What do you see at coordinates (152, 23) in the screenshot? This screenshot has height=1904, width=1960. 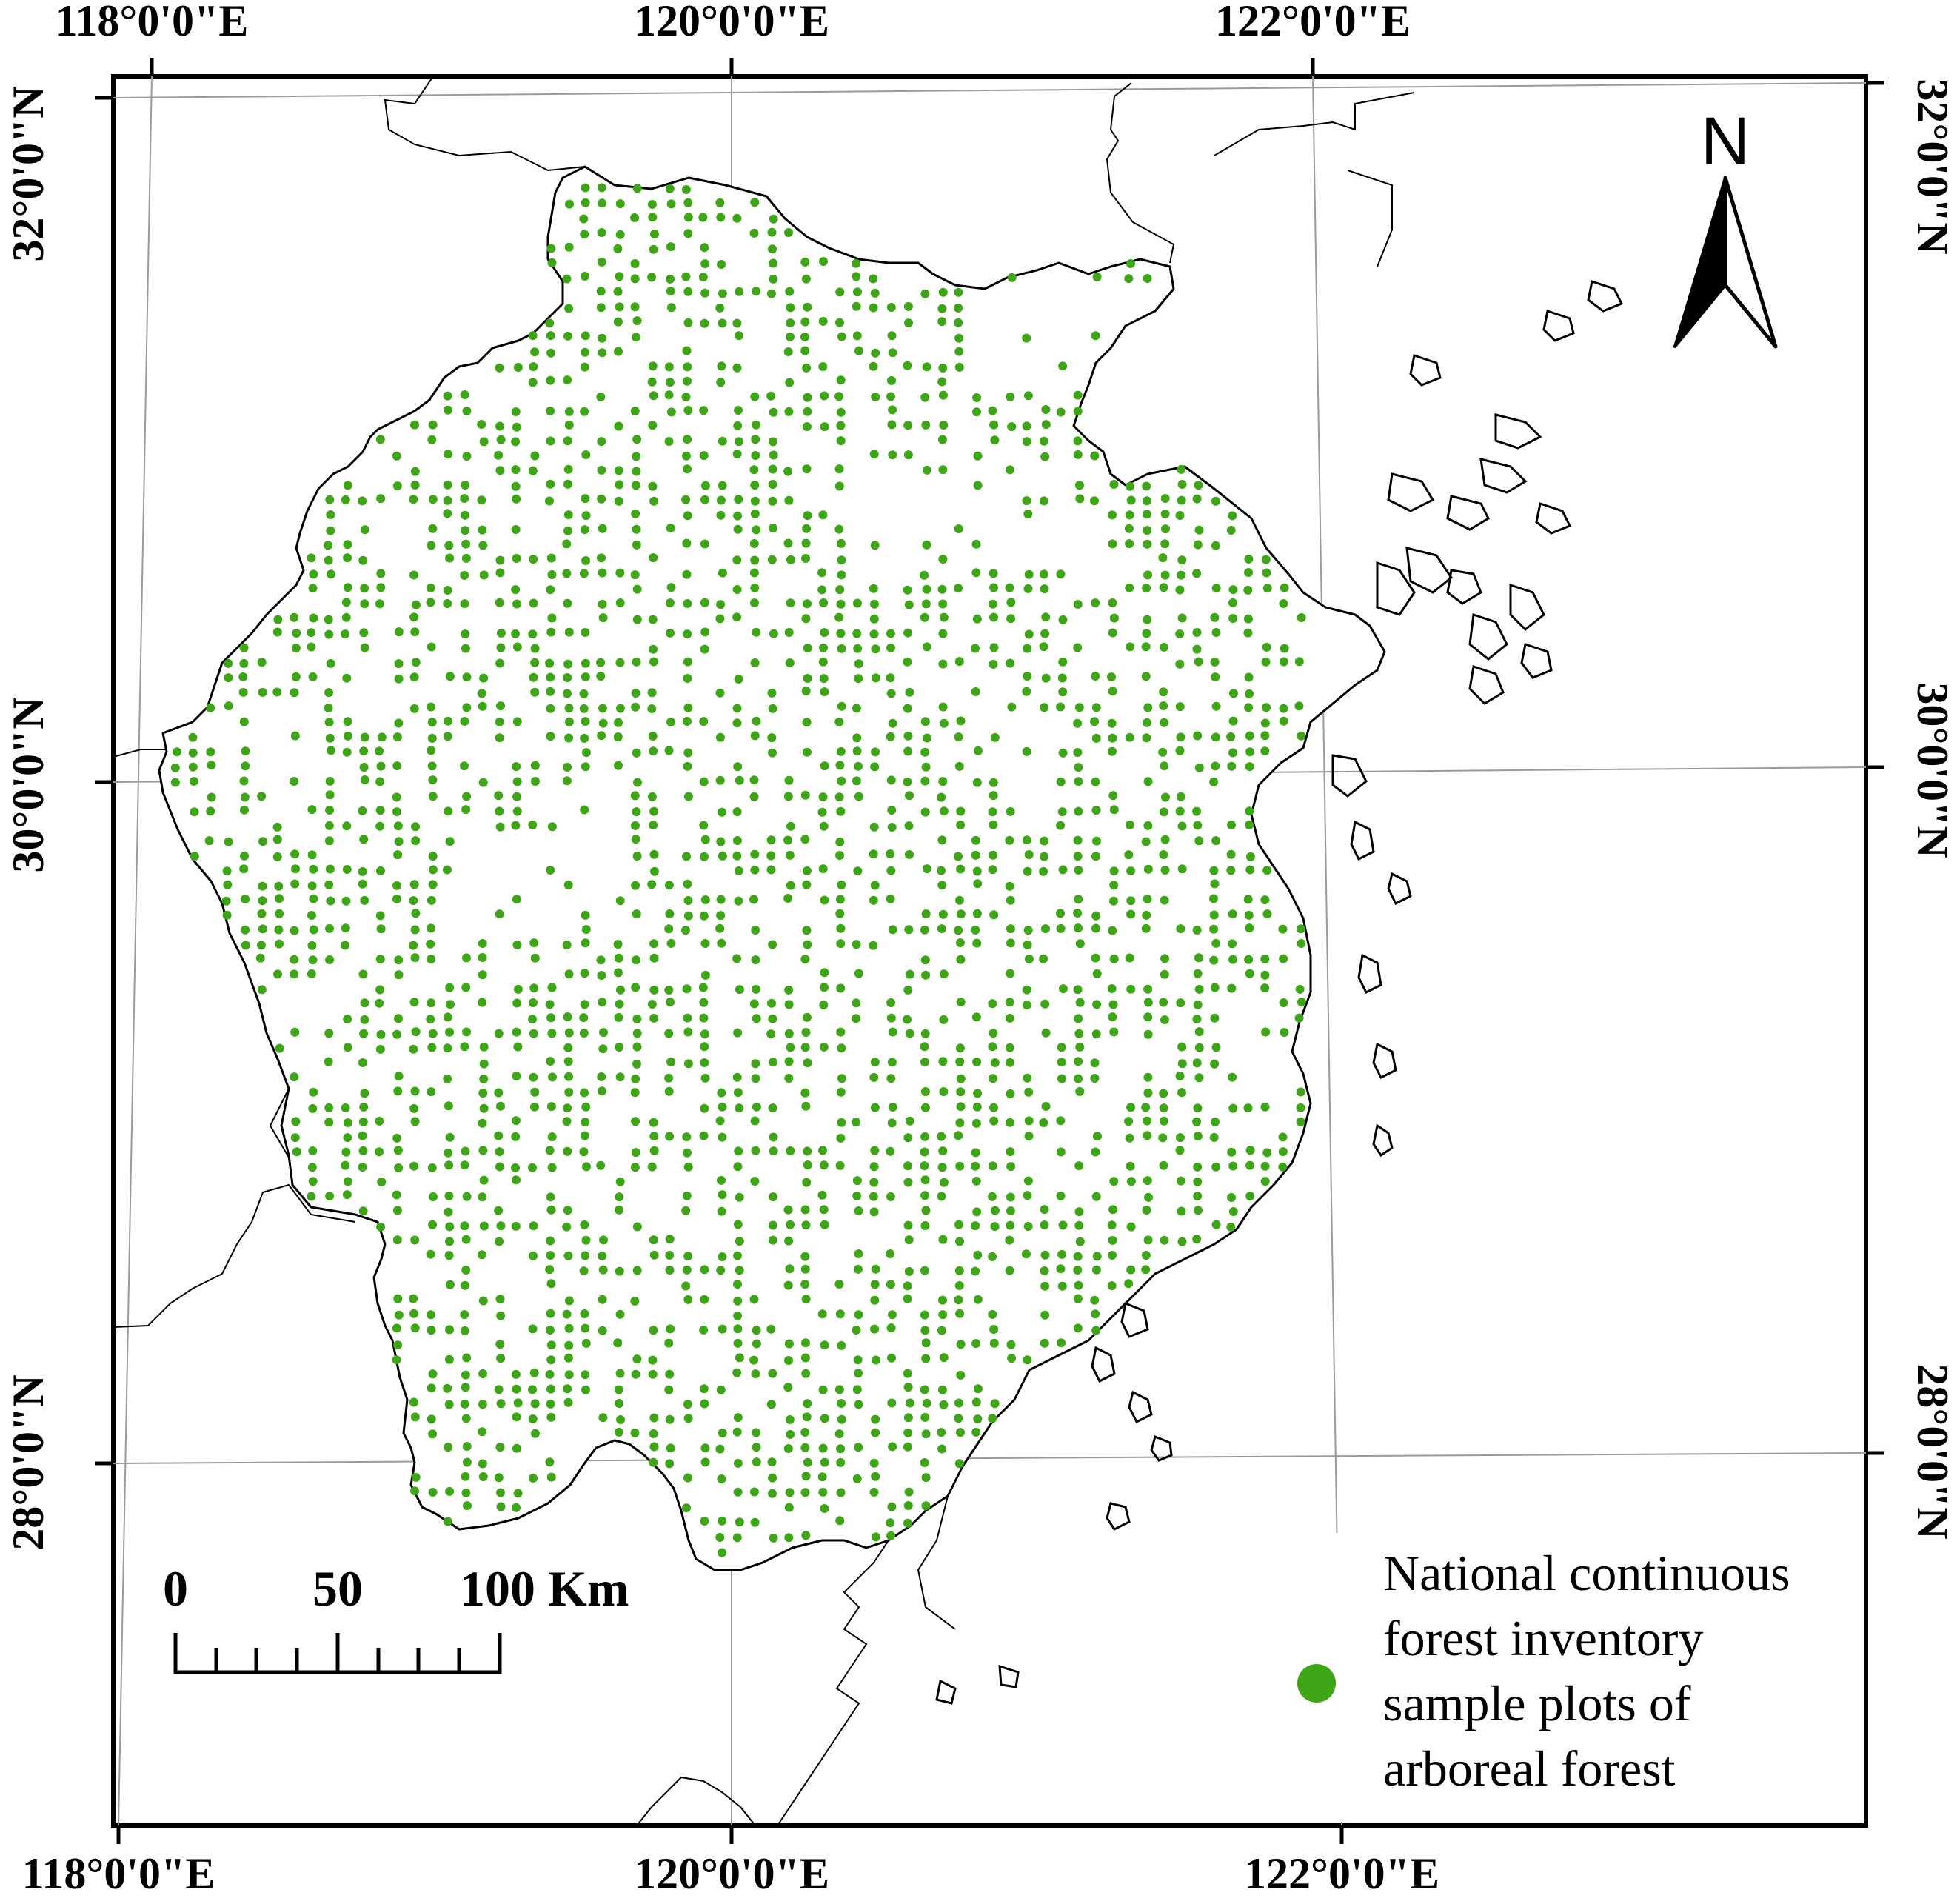 I see `top-lon-label-1: 118°0'0"E` at bounding box center [152, 23].